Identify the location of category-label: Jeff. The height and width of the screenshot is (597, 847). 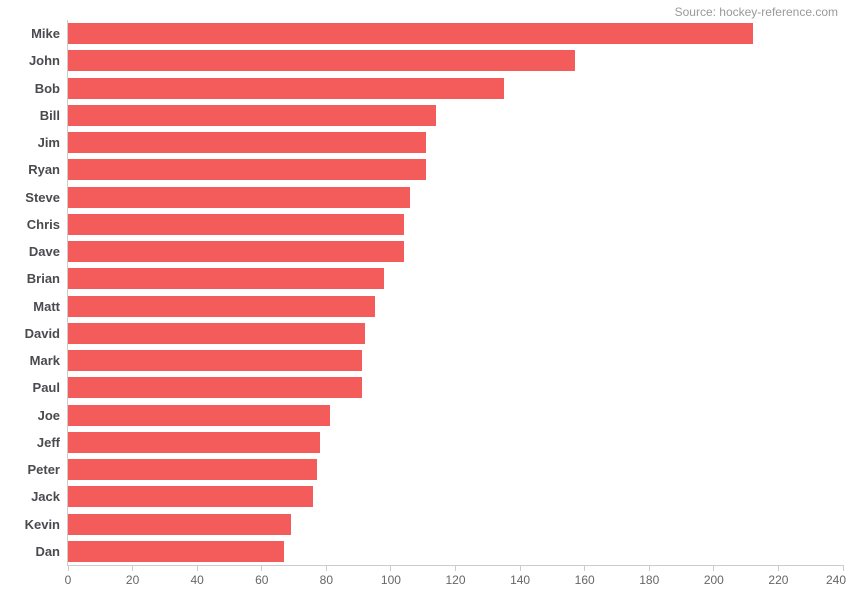
(48, 442).